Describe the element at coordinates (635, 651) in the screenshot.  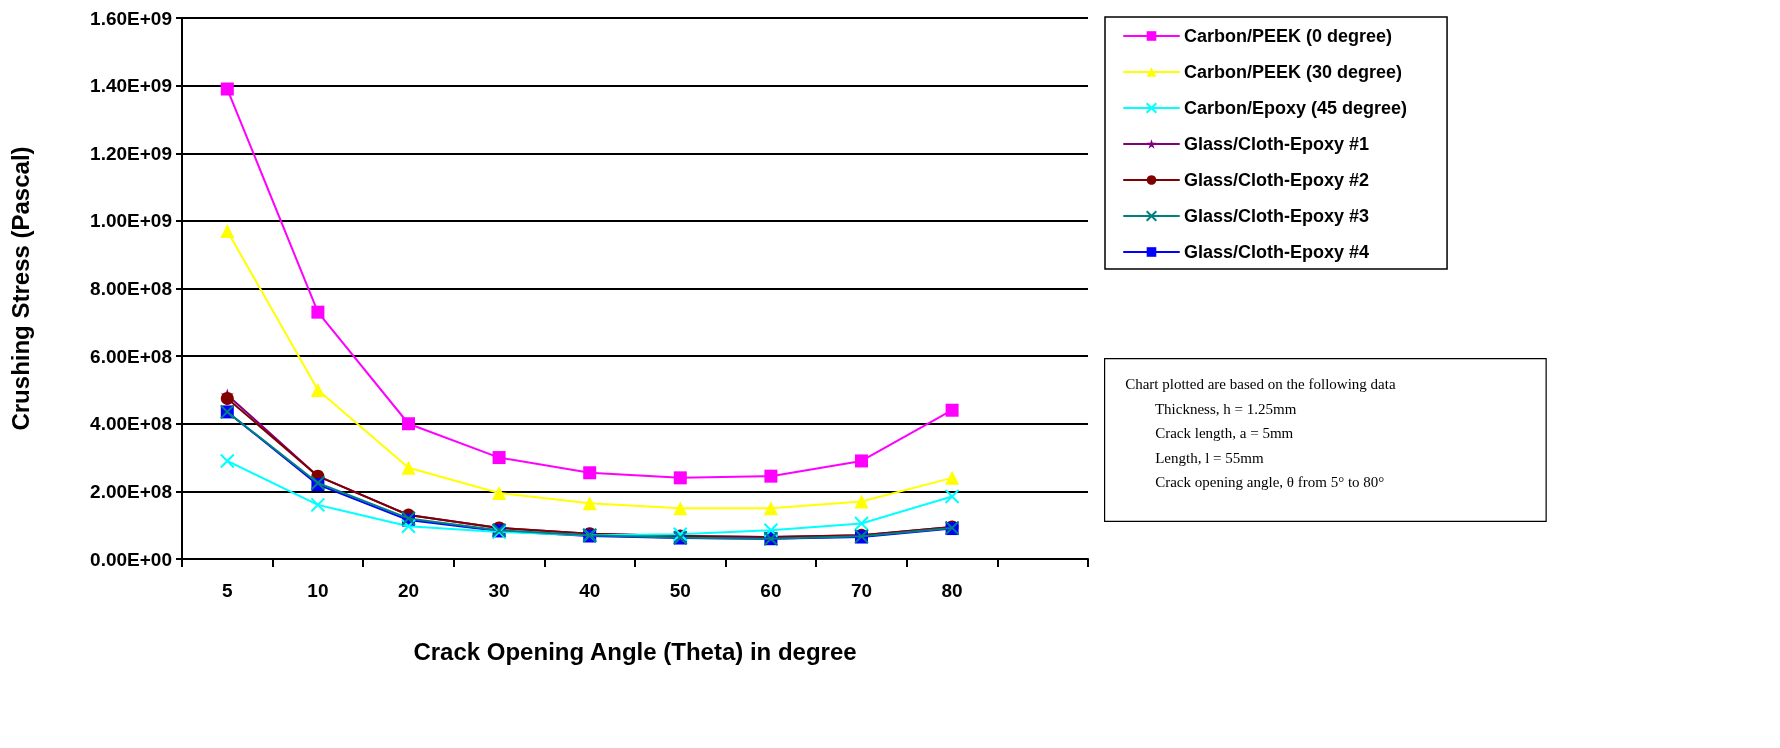
I see `x-axis-title: Crack Opening Angle (Theta) in degree` at that location.